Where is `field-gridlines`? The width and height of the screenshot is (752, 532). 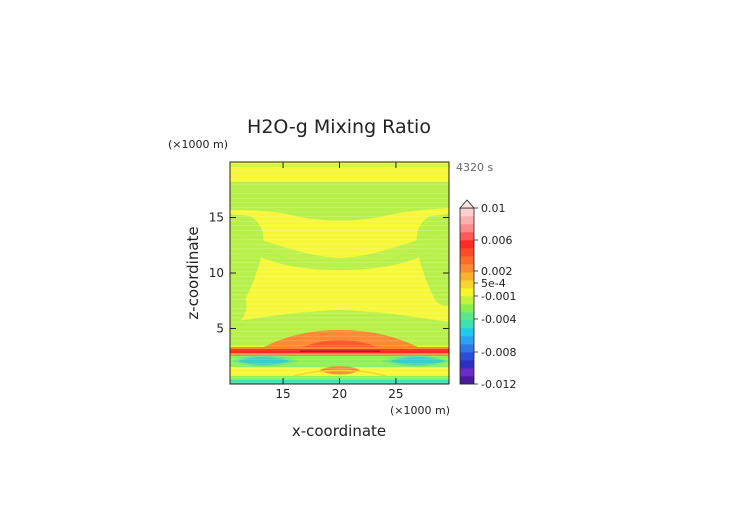
field-gridlines is located at coordinates (339, 274).